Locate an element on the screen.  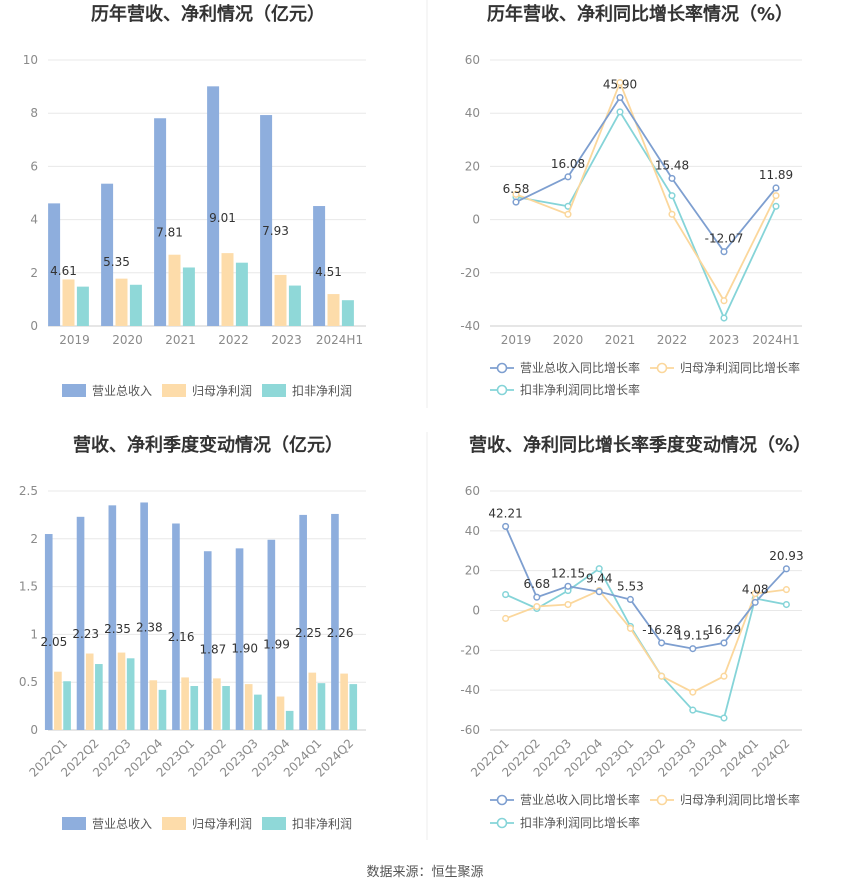
data-label: 15.48 is located at coordinates (672, 165).